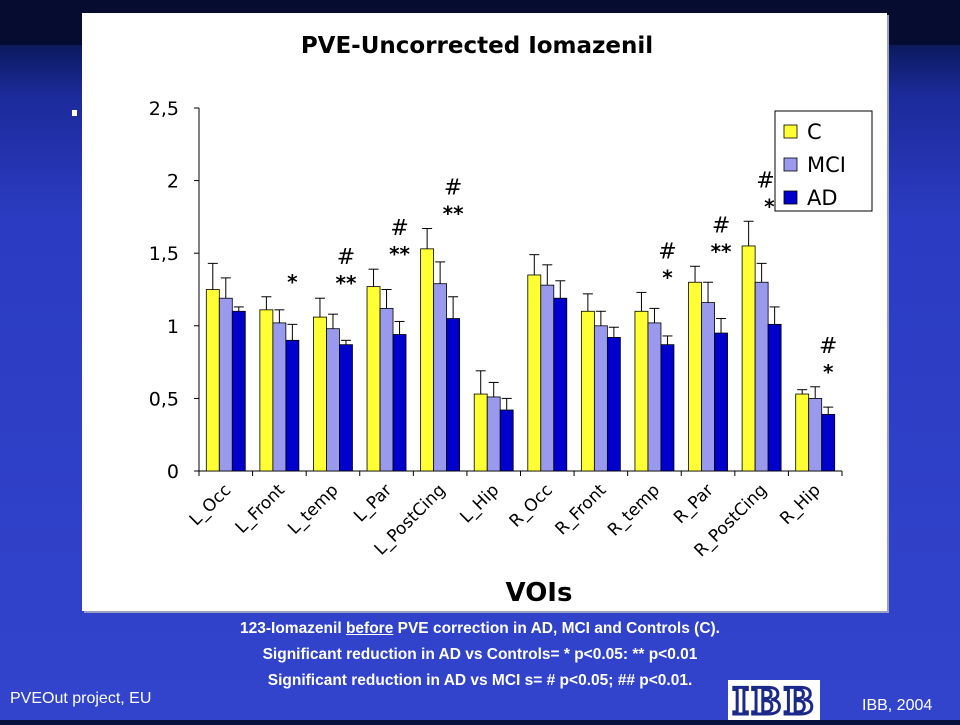 The height and width of the screenshot is (725, 960). Describe the element at coordinates (164, 109) in the screenshot. I see `y-tick-label: 2,5` at that location.